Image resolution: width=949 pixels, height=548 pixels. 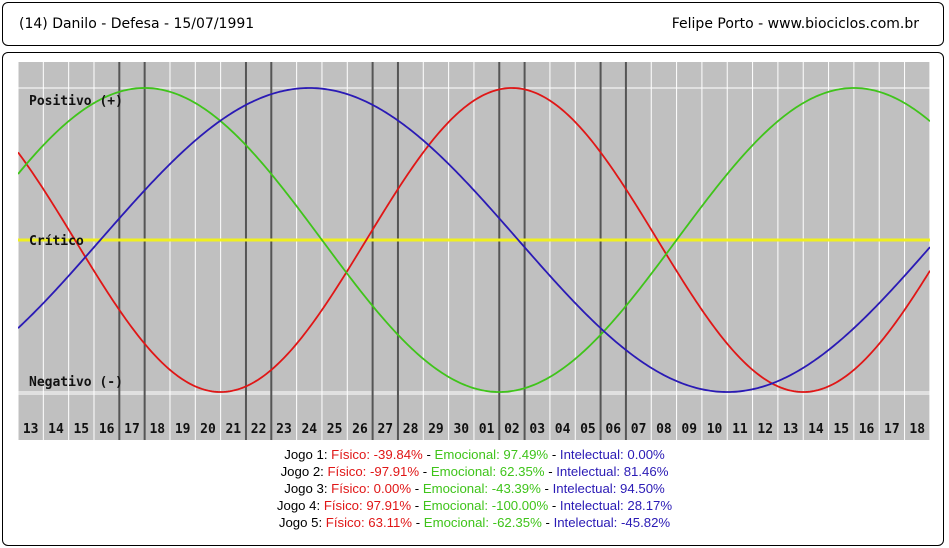 I want to click on header-credit: Felipe Porto - www.biociclos.com.br, so click(x=795, y=24).